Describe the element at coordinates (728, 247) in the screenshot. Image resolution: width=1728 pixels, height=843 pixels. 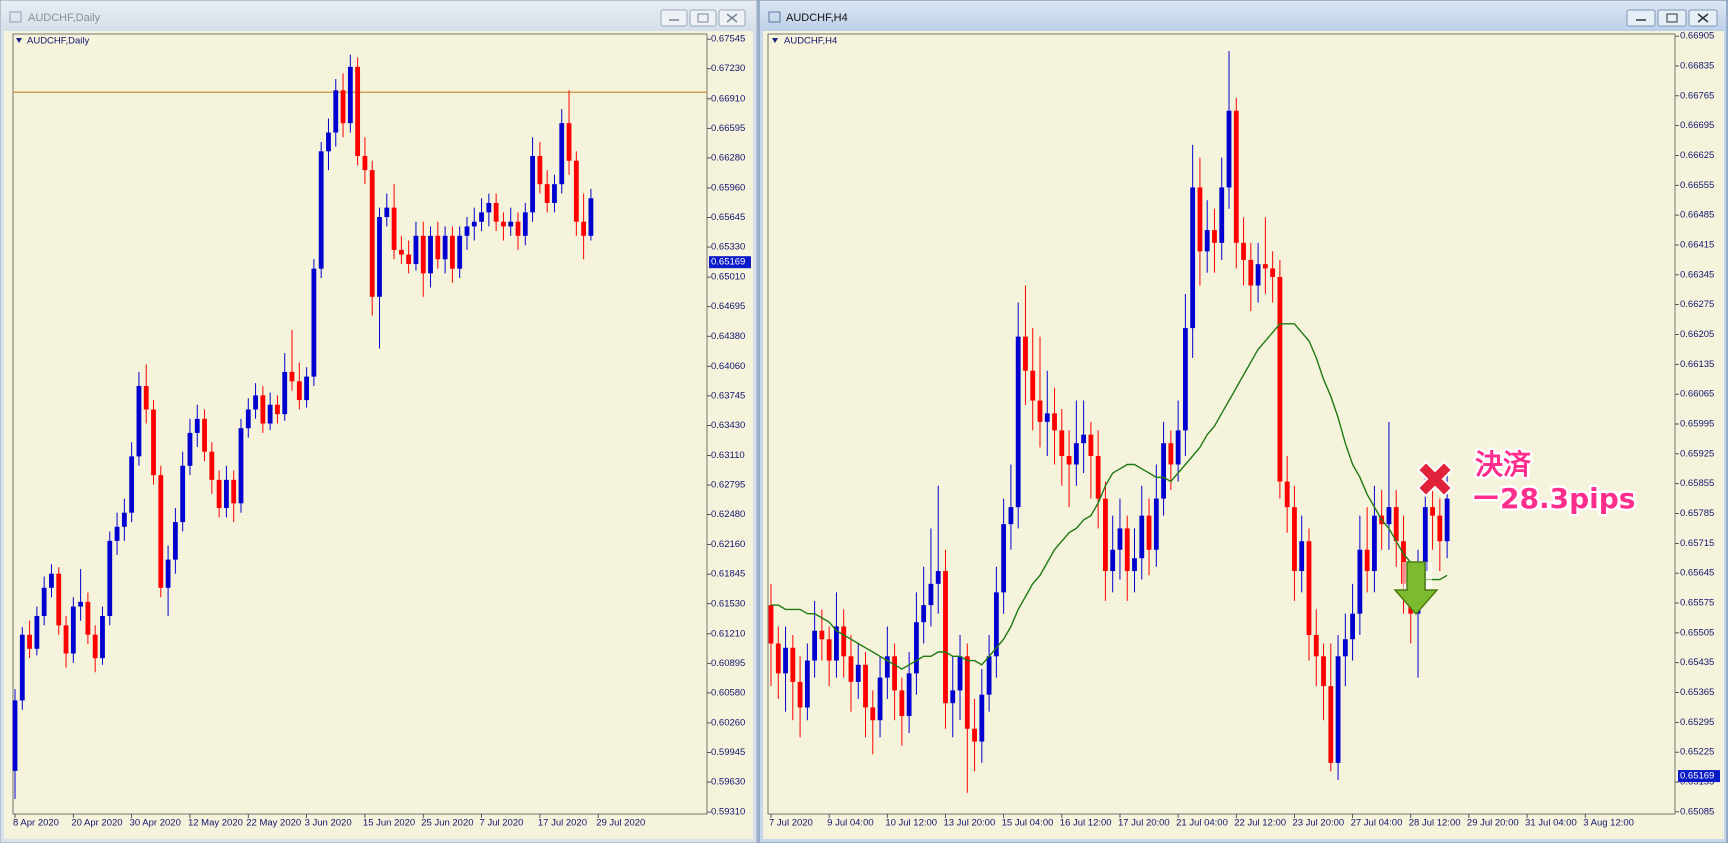
I see `y-tick-label: 0.65330` at that location.